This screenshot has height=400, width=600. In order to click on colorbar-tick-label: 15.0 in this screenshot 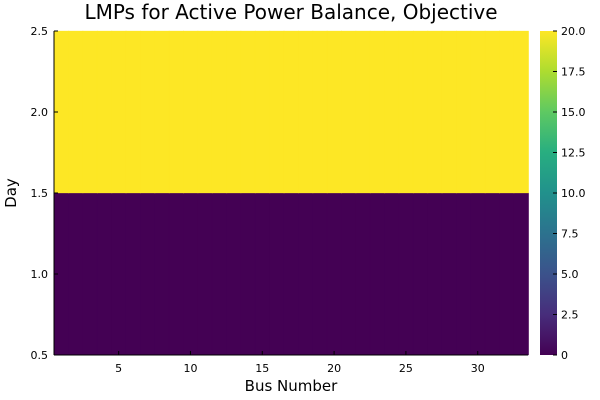, I will do `click(573, 112)`.